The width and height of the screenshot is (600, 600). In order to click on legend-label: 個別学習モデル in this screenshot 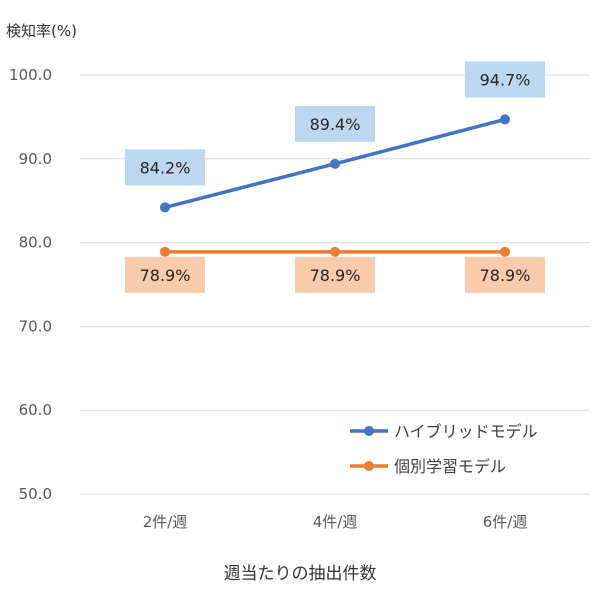, I will do `click(450, 466)`.